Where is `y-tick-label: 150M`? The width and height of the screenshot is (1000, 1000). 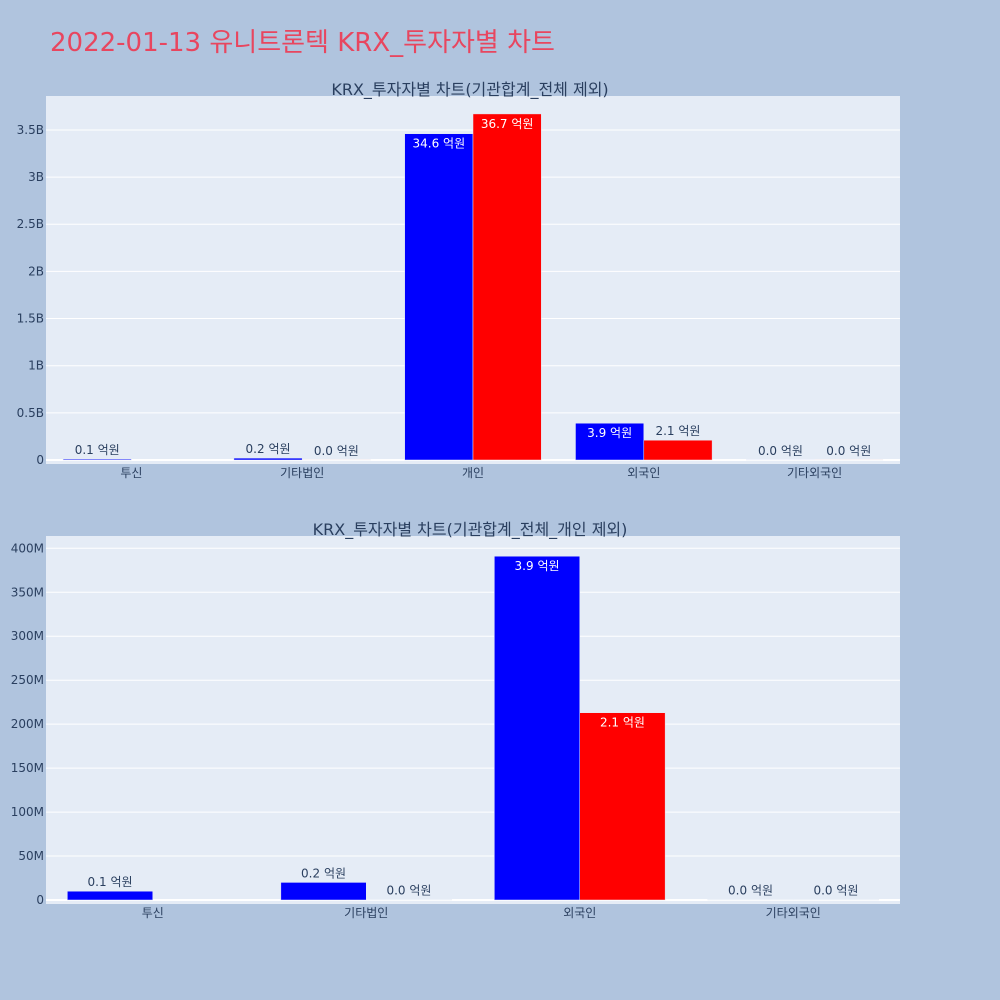 y-tick-label: 150M is located at coordinates (27, 768).